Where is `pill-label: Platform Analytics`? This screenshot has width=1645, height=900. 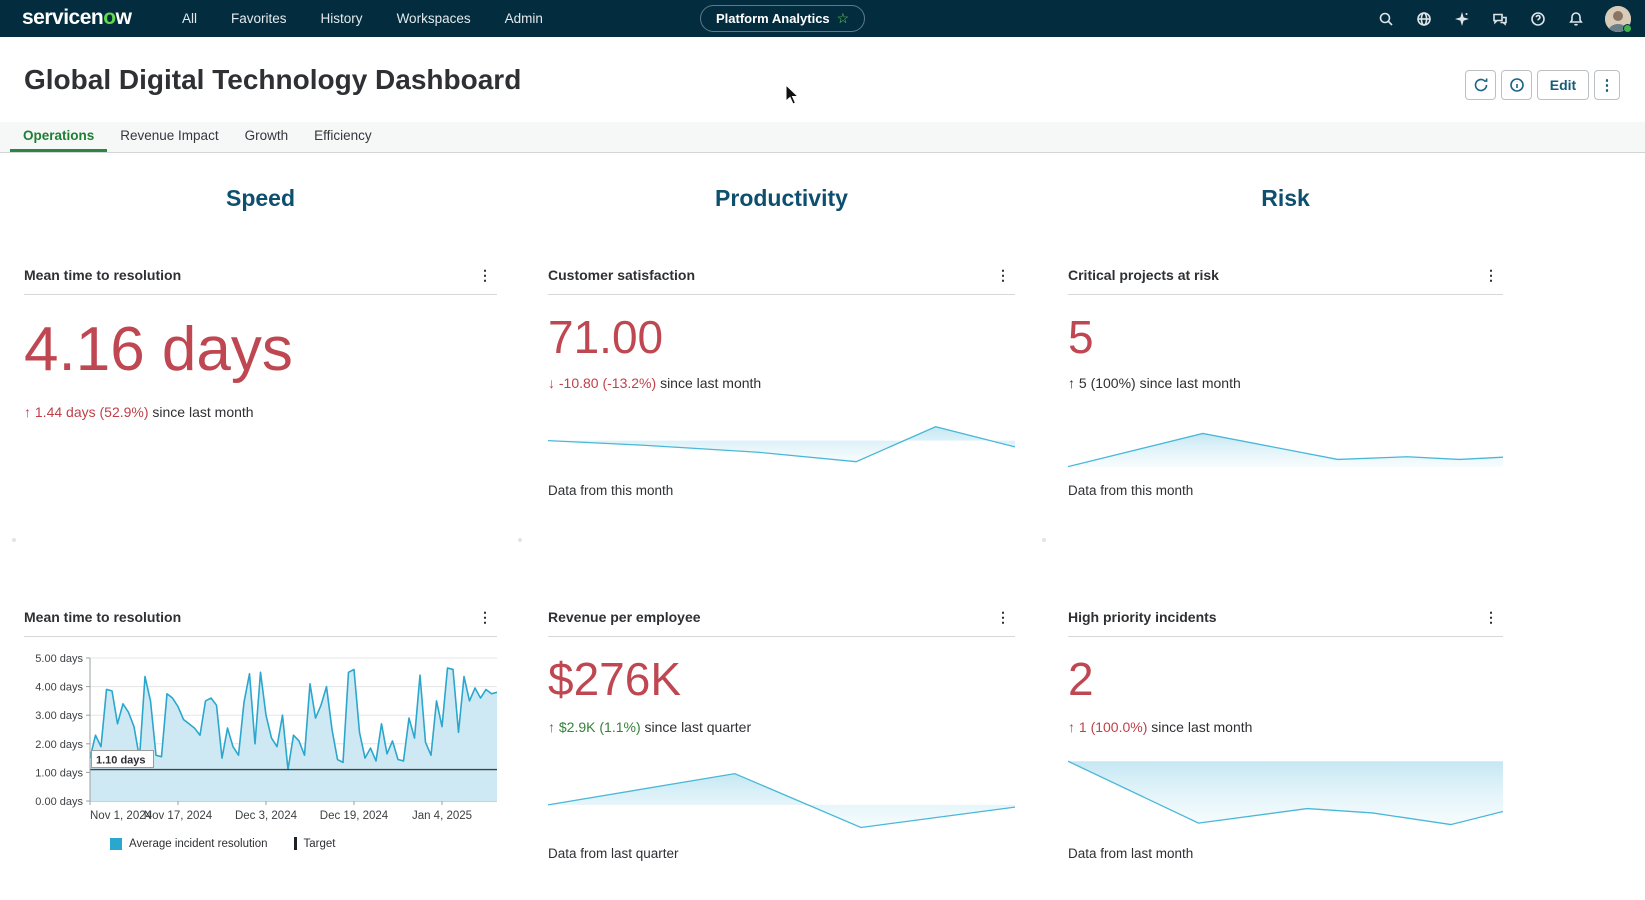 pill-label: Platform Analytics is located at coordinates (773, 18).